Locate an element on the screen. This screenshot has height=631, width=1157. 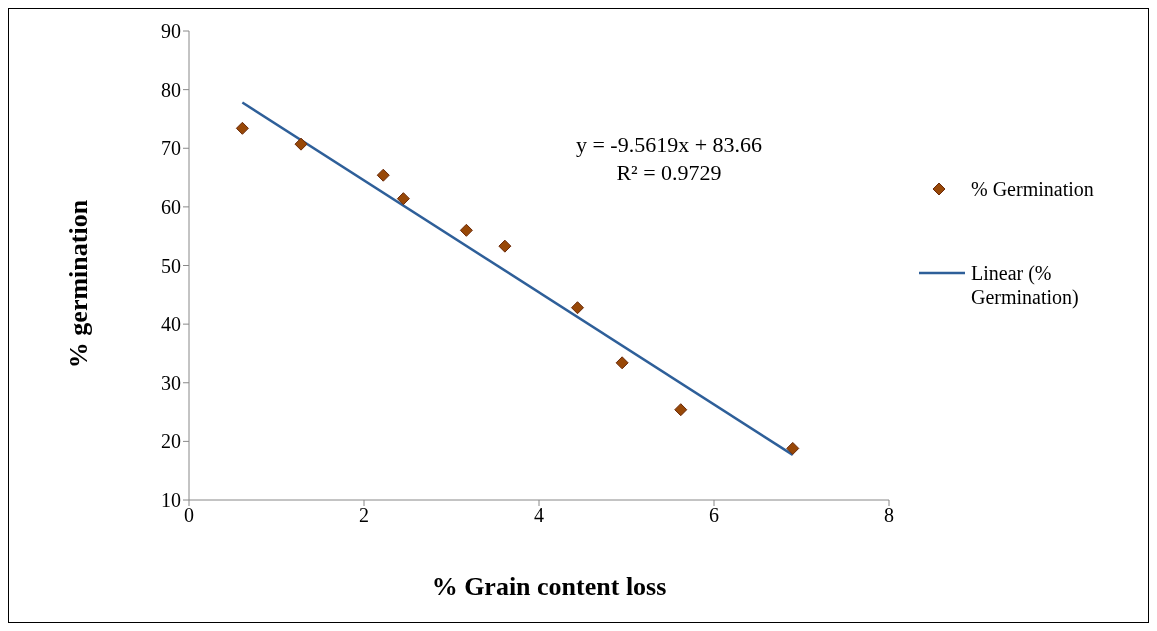
annotation: y = -9.5619x + 83.66 is located at coordinates (669, 145).